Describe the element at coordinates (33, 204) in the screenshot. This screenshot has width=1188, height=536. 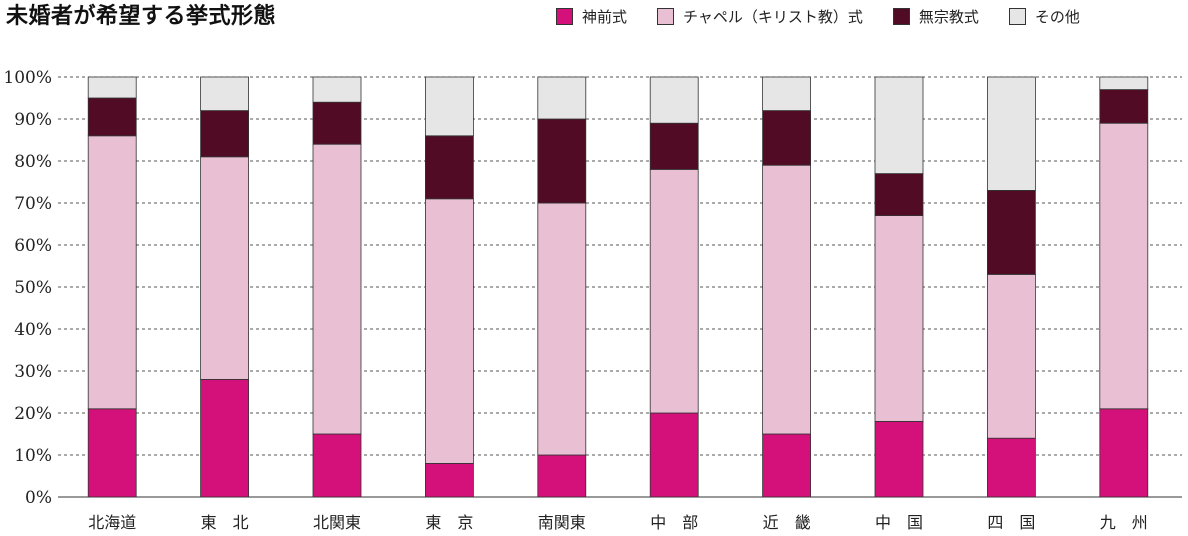
I see `y-tick-label: 70%` at that location.